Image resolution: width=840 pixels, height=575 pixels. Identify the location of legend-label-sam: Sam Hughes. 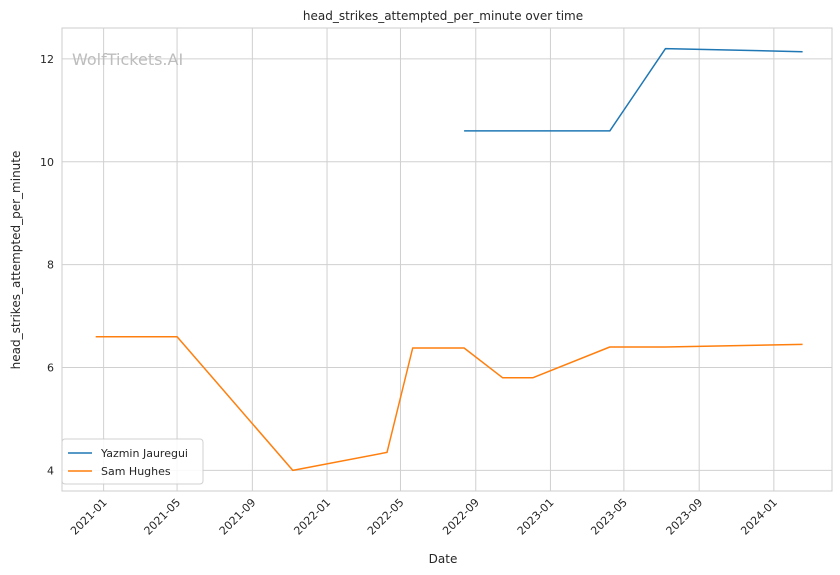
(136, 471).